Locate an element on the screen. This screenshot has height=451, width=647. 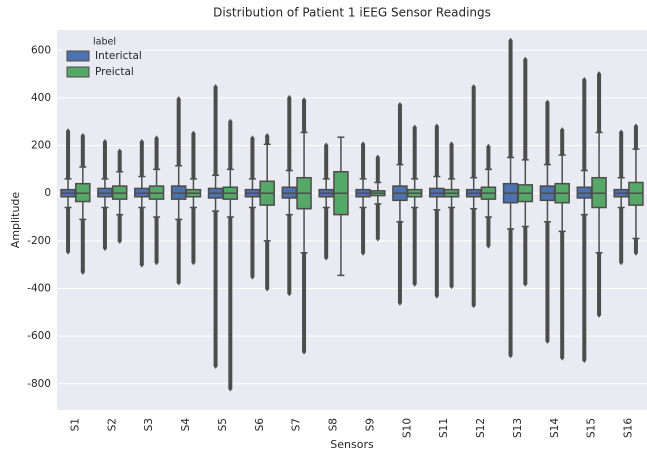
x-tick-label: S2 is located at coordinates (112, 424).